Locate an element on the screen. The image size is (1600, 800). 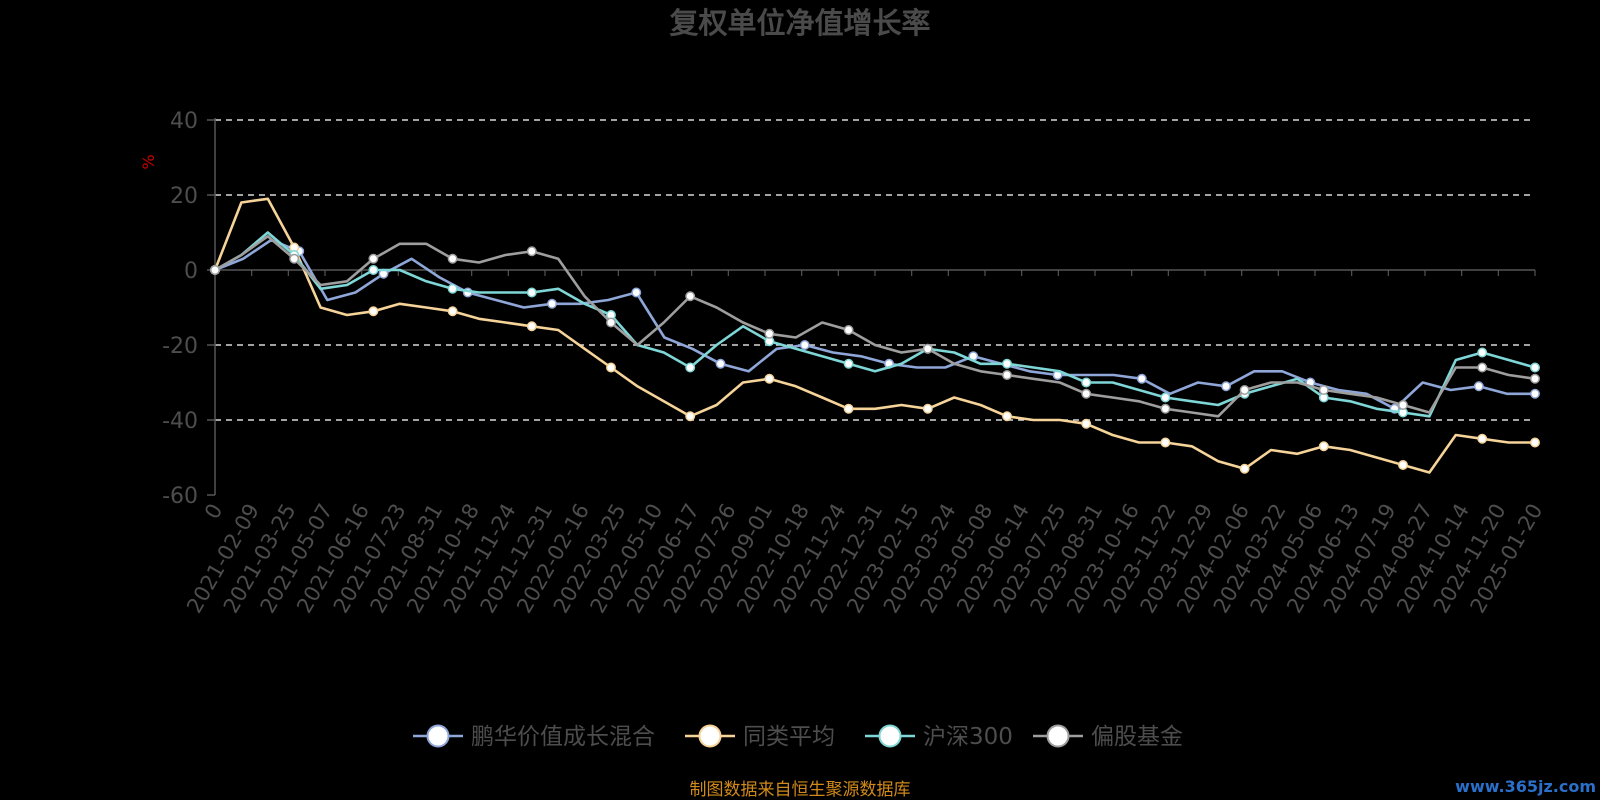
legend-label-1: 同类平均 is located at coordinates (789, 737).